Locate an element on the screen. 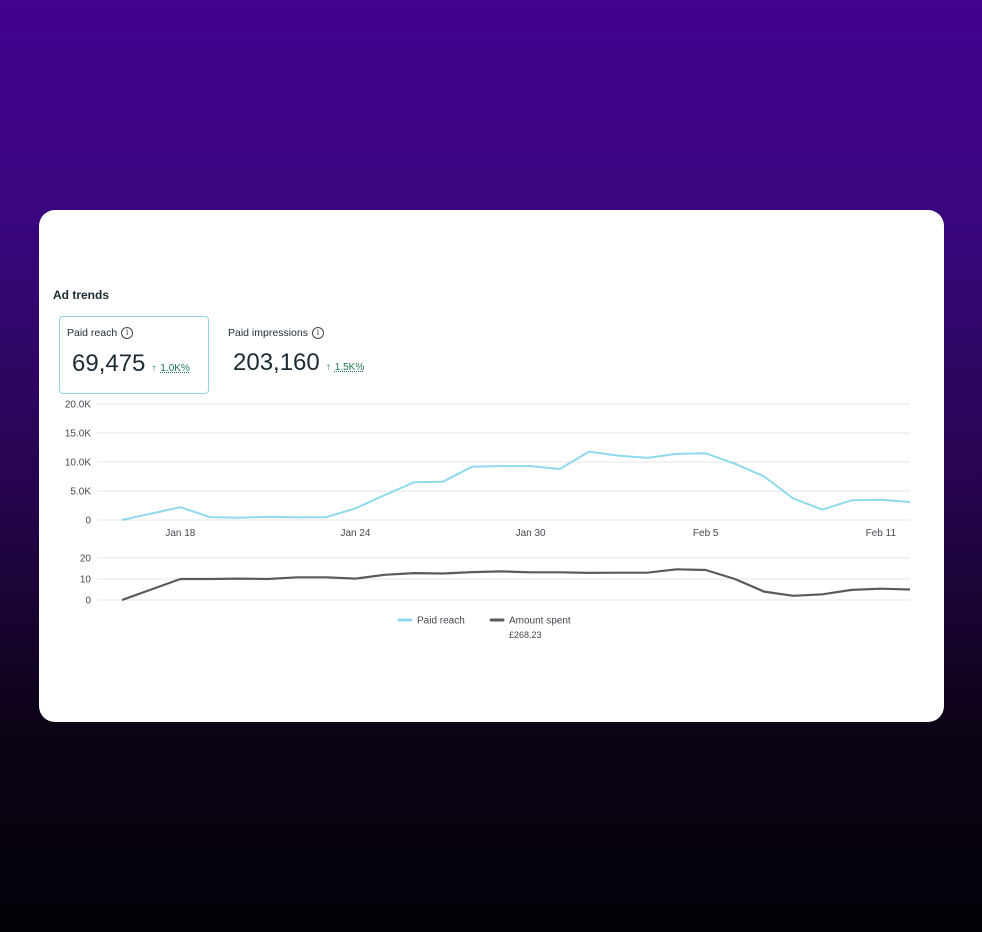 The height and width of the screenshot is (932, 982). metric-tab-paid-impressions: Paid impressions i 203,160 ↑ 1.5K% is located at coordinates (312, 354).